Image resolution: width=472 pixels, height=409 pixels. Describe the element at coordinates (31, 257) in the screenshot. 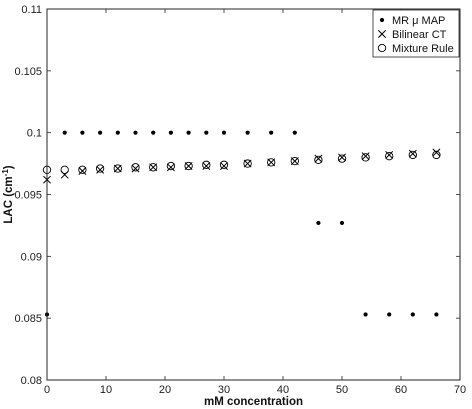

I see `y-tick-label: 0.09` at that location.